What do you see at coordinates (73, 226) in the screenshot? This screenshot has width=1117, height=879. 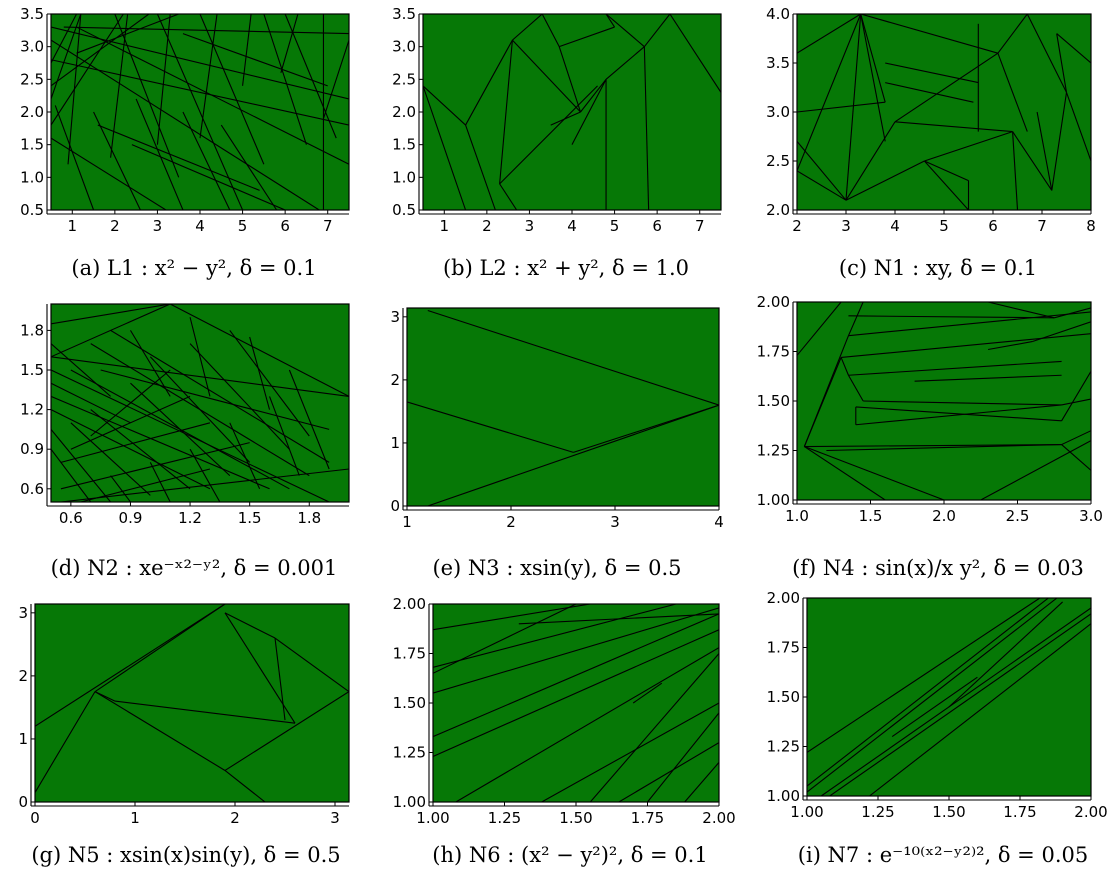 I see `x-tick-label: 1` at bounding box center [73, 226].